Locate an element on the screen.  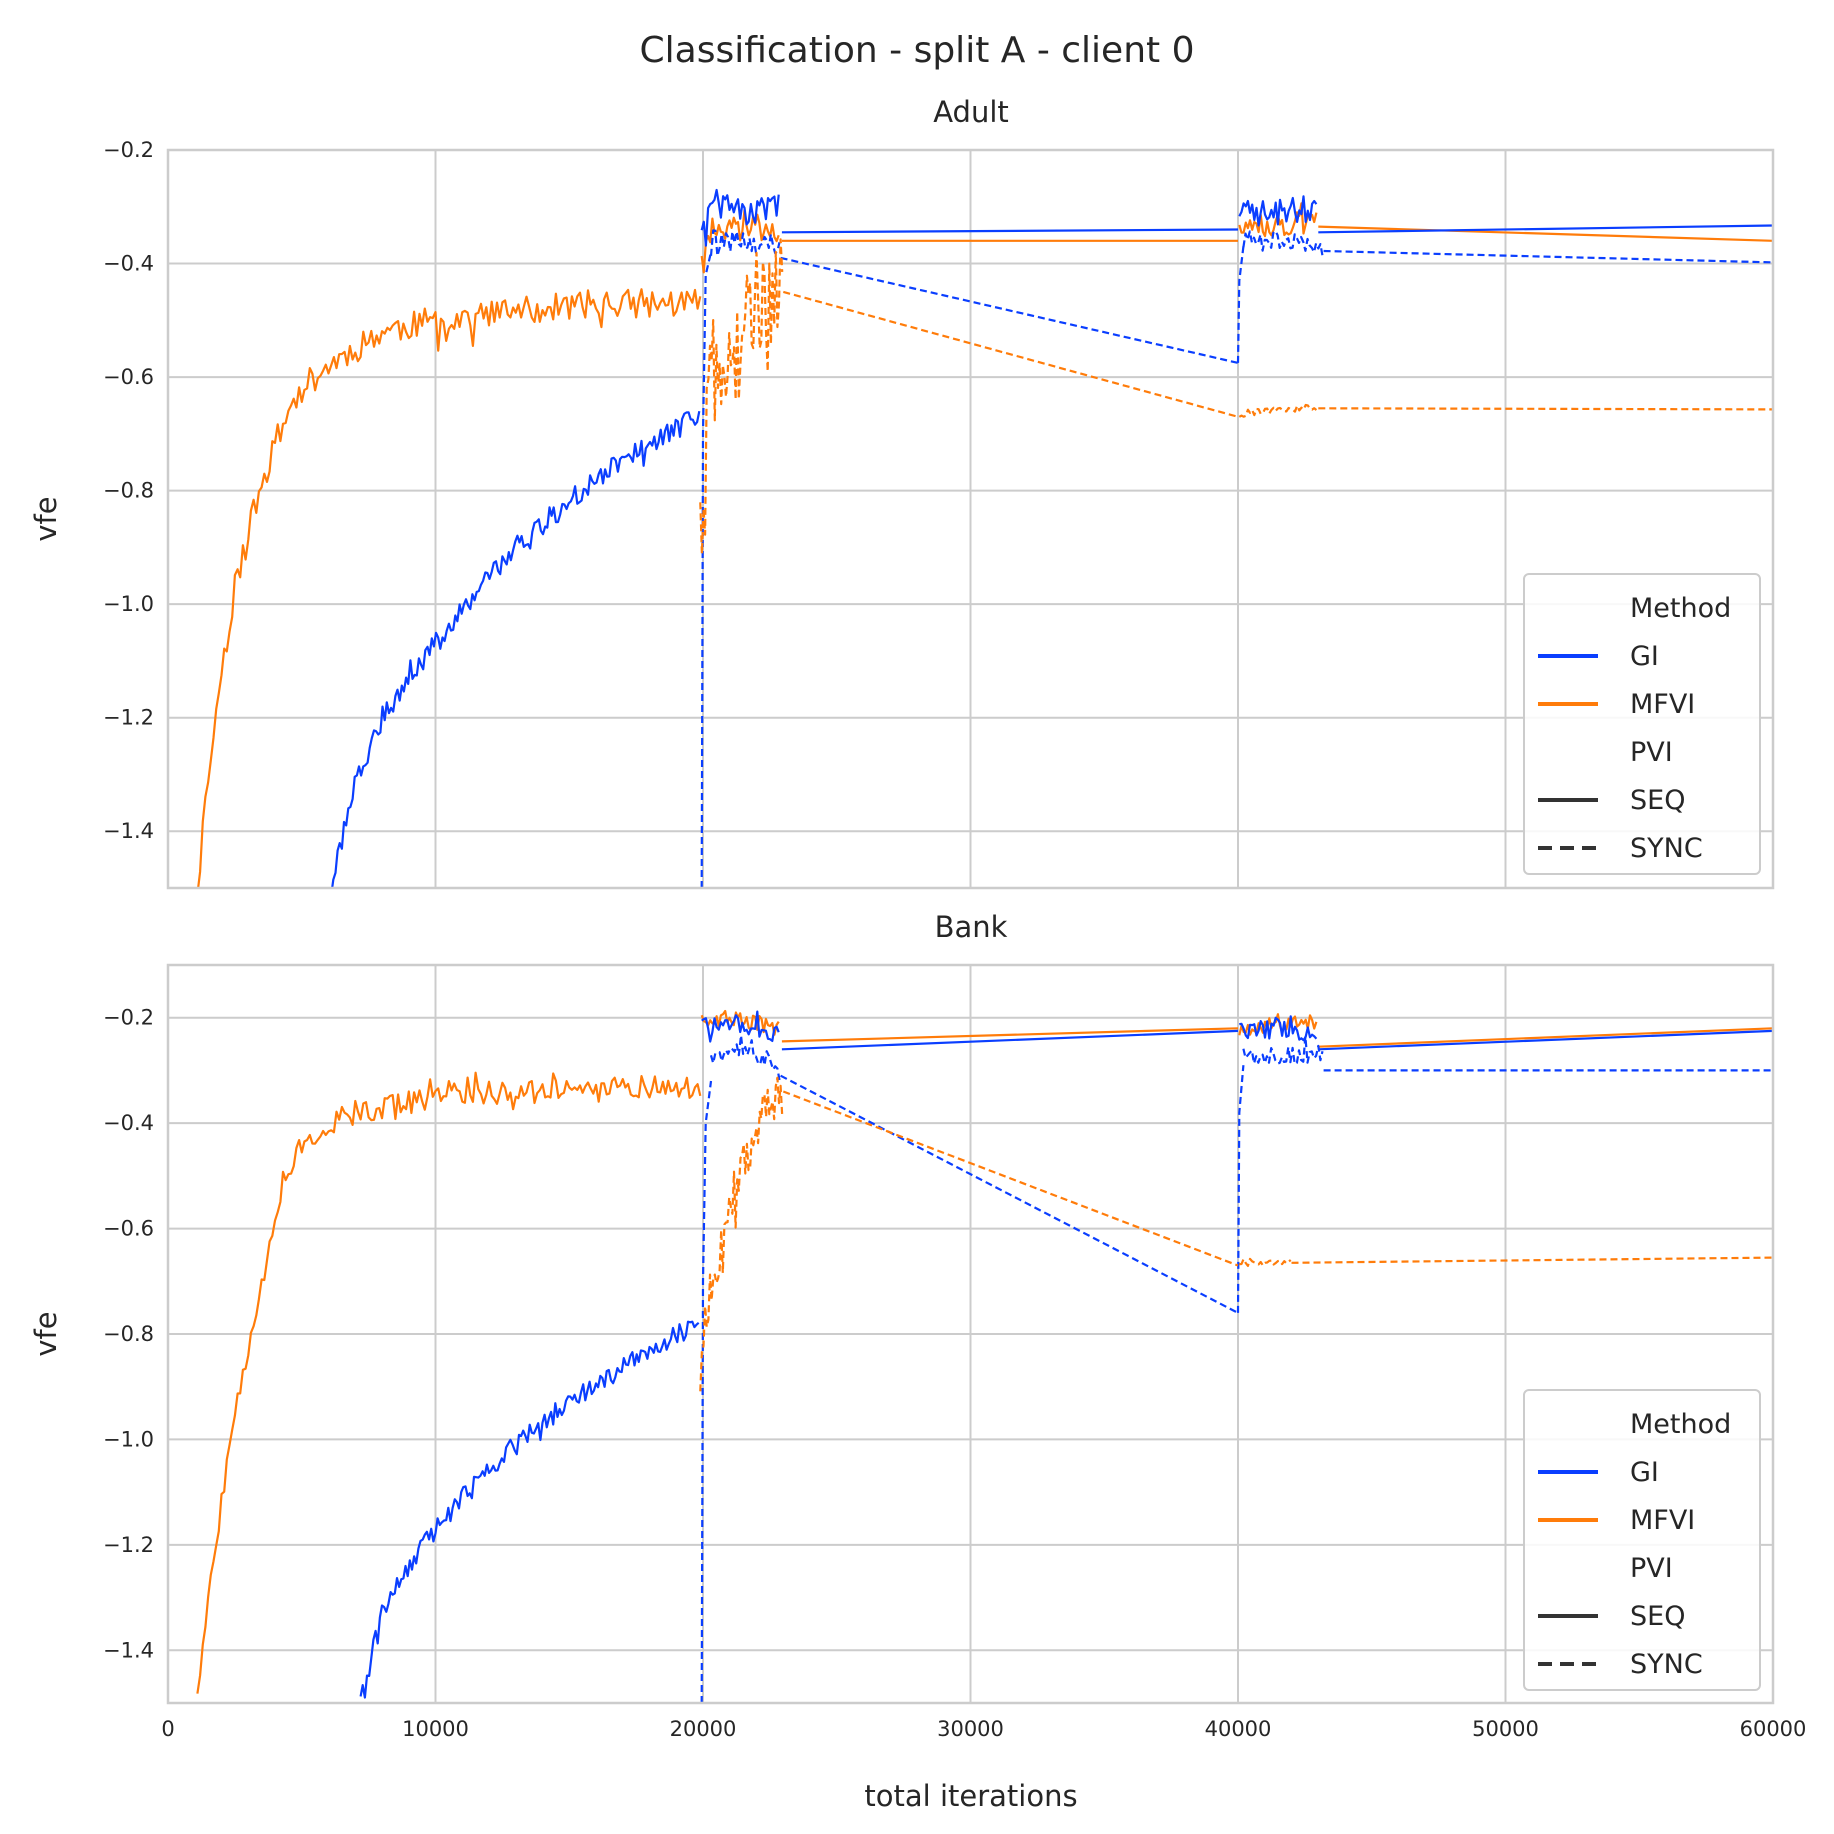
x-axis-label: total iterations is located at coordinates (970, 1796).